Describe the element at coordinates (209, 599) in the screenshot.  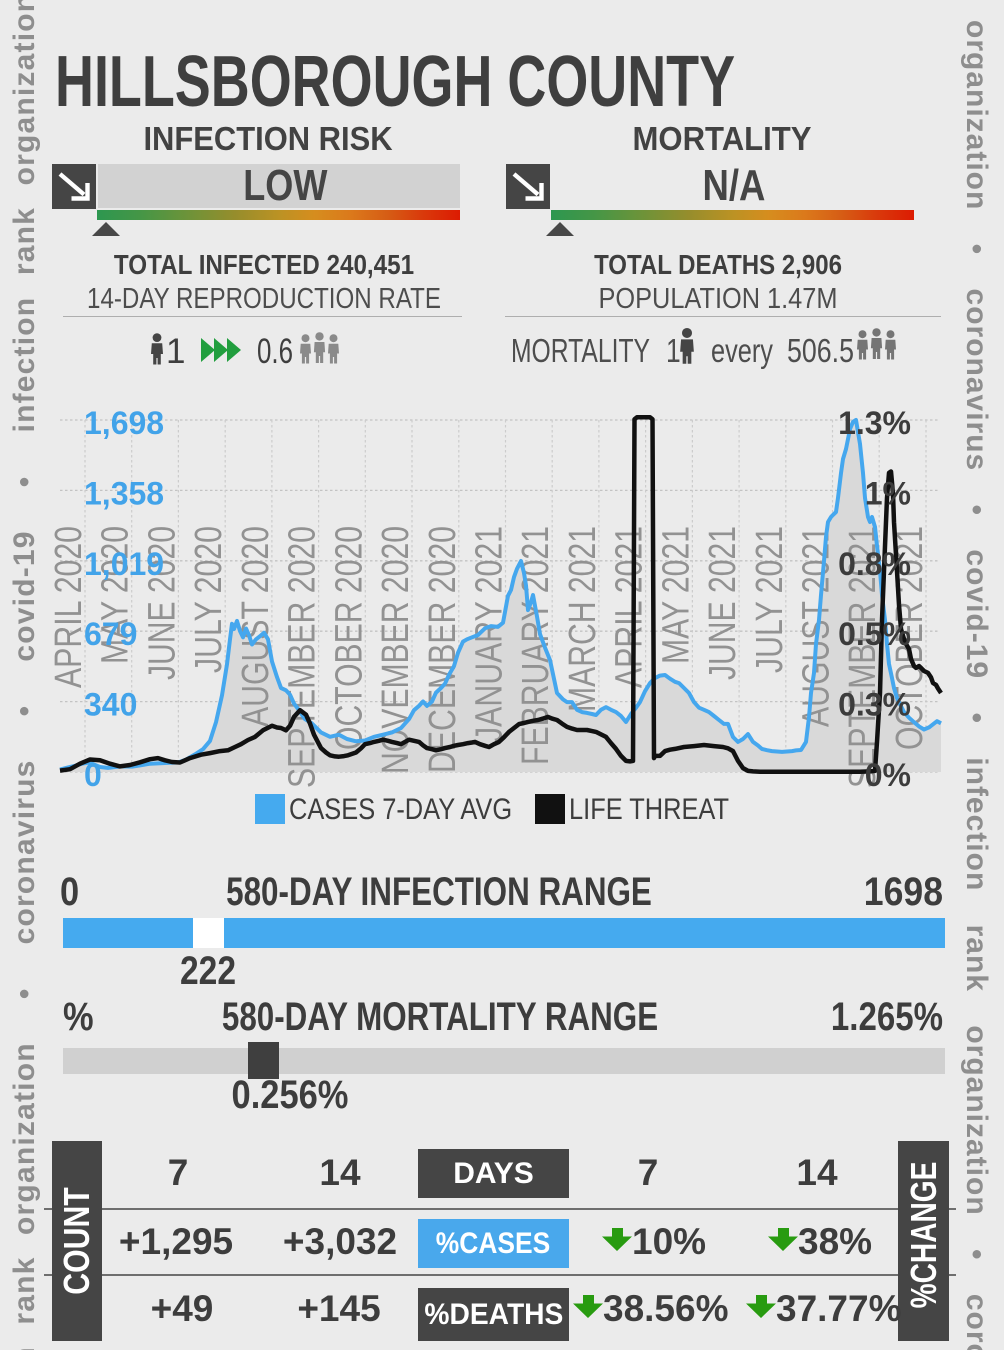
I see `svg-text: JULY 2020` at that location.